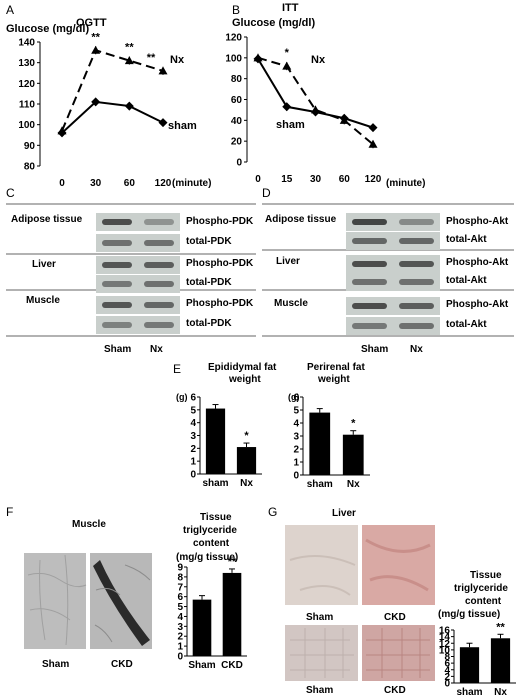 The height and width of the screenshot is (697, 520). What do you see at coordinates (226, 441) in the screenshot?
I see `panel-e-chart-1: 0 1 2 3 4 56 sham Nx *` at bounding box center [226, 441].